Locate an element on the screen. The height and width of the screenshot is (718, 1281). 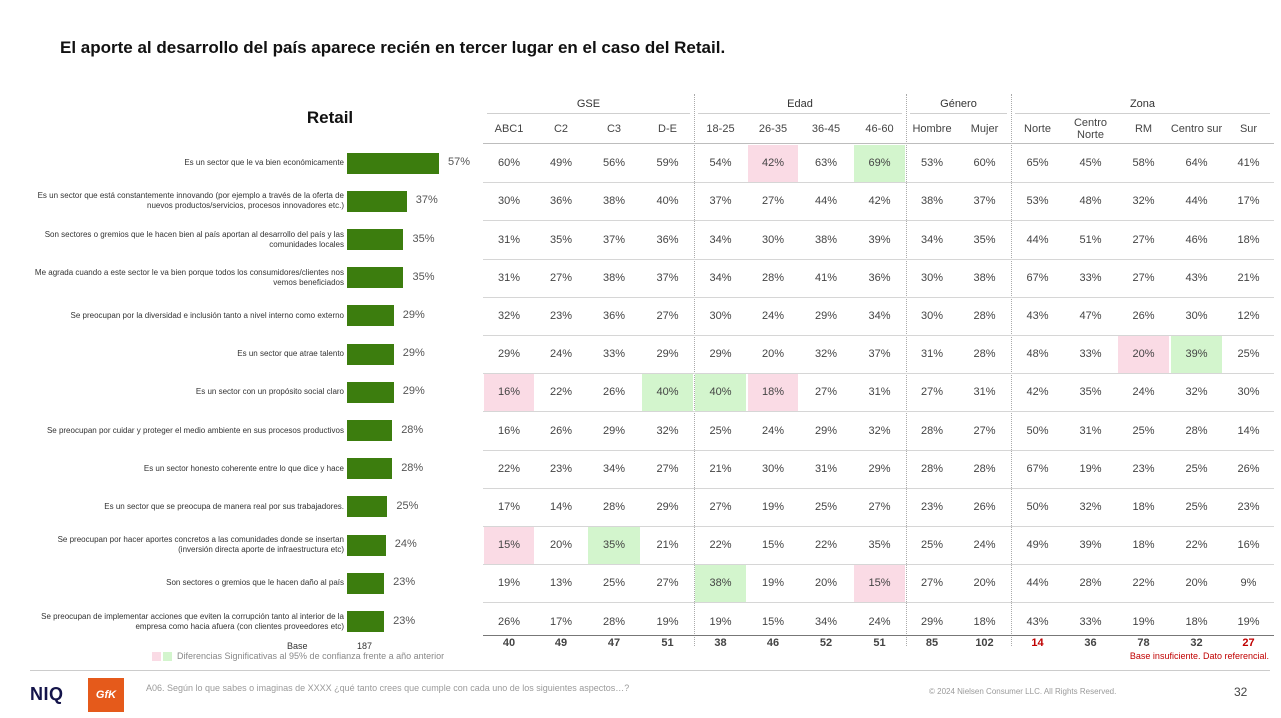
footer-divider is located at coordinates (650, 670).